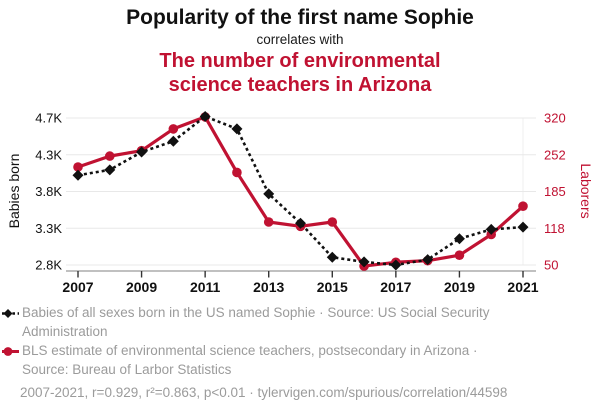  What do you see at coordinates (48, 265) in the screenshot?
I see `left-axis-tick-label: 2.8K` at bounding box center [48, 265].